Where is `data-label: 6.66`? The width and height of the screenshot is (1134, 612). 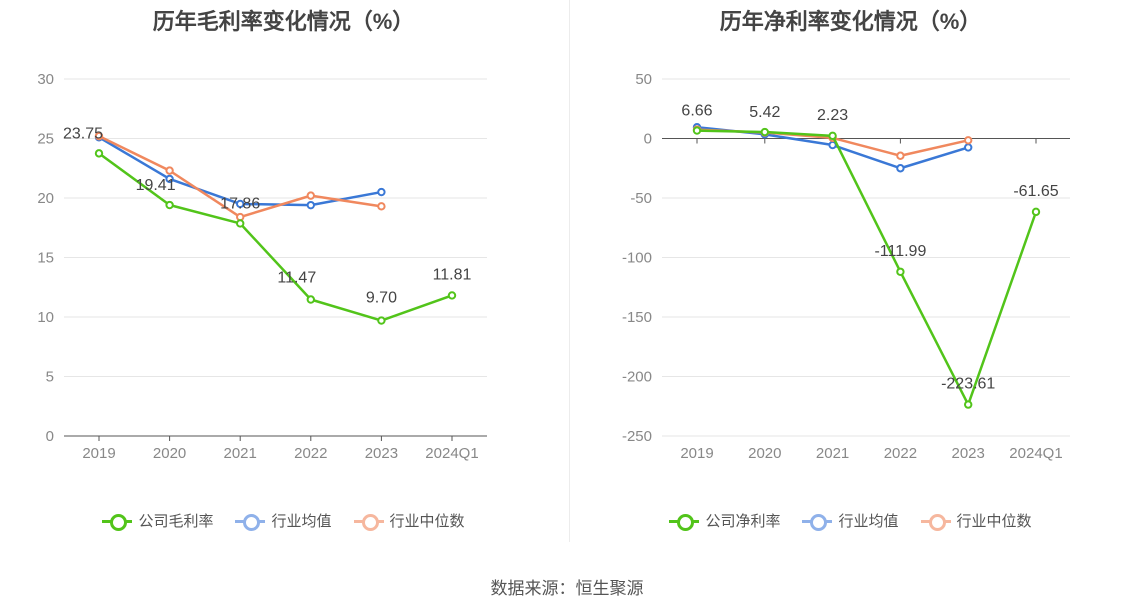 data-label: 6.66 is located at coordinates (696, 111).